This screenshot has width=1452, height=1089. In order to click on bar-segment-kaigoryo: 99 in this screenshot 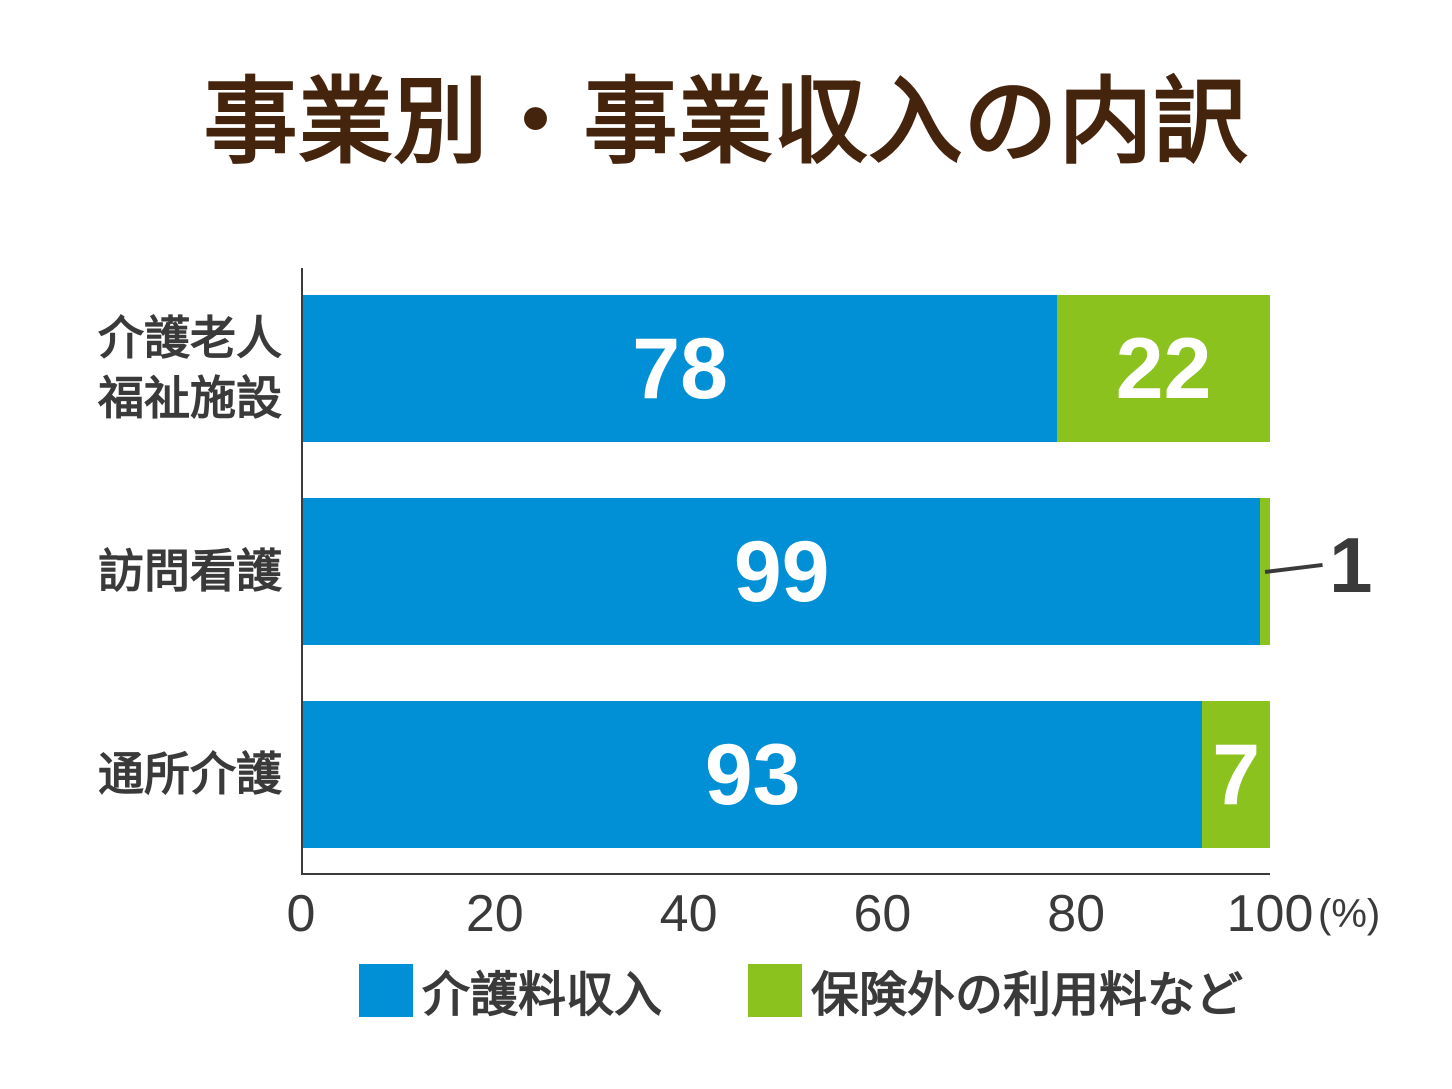, I will do `click(782, 571)`.